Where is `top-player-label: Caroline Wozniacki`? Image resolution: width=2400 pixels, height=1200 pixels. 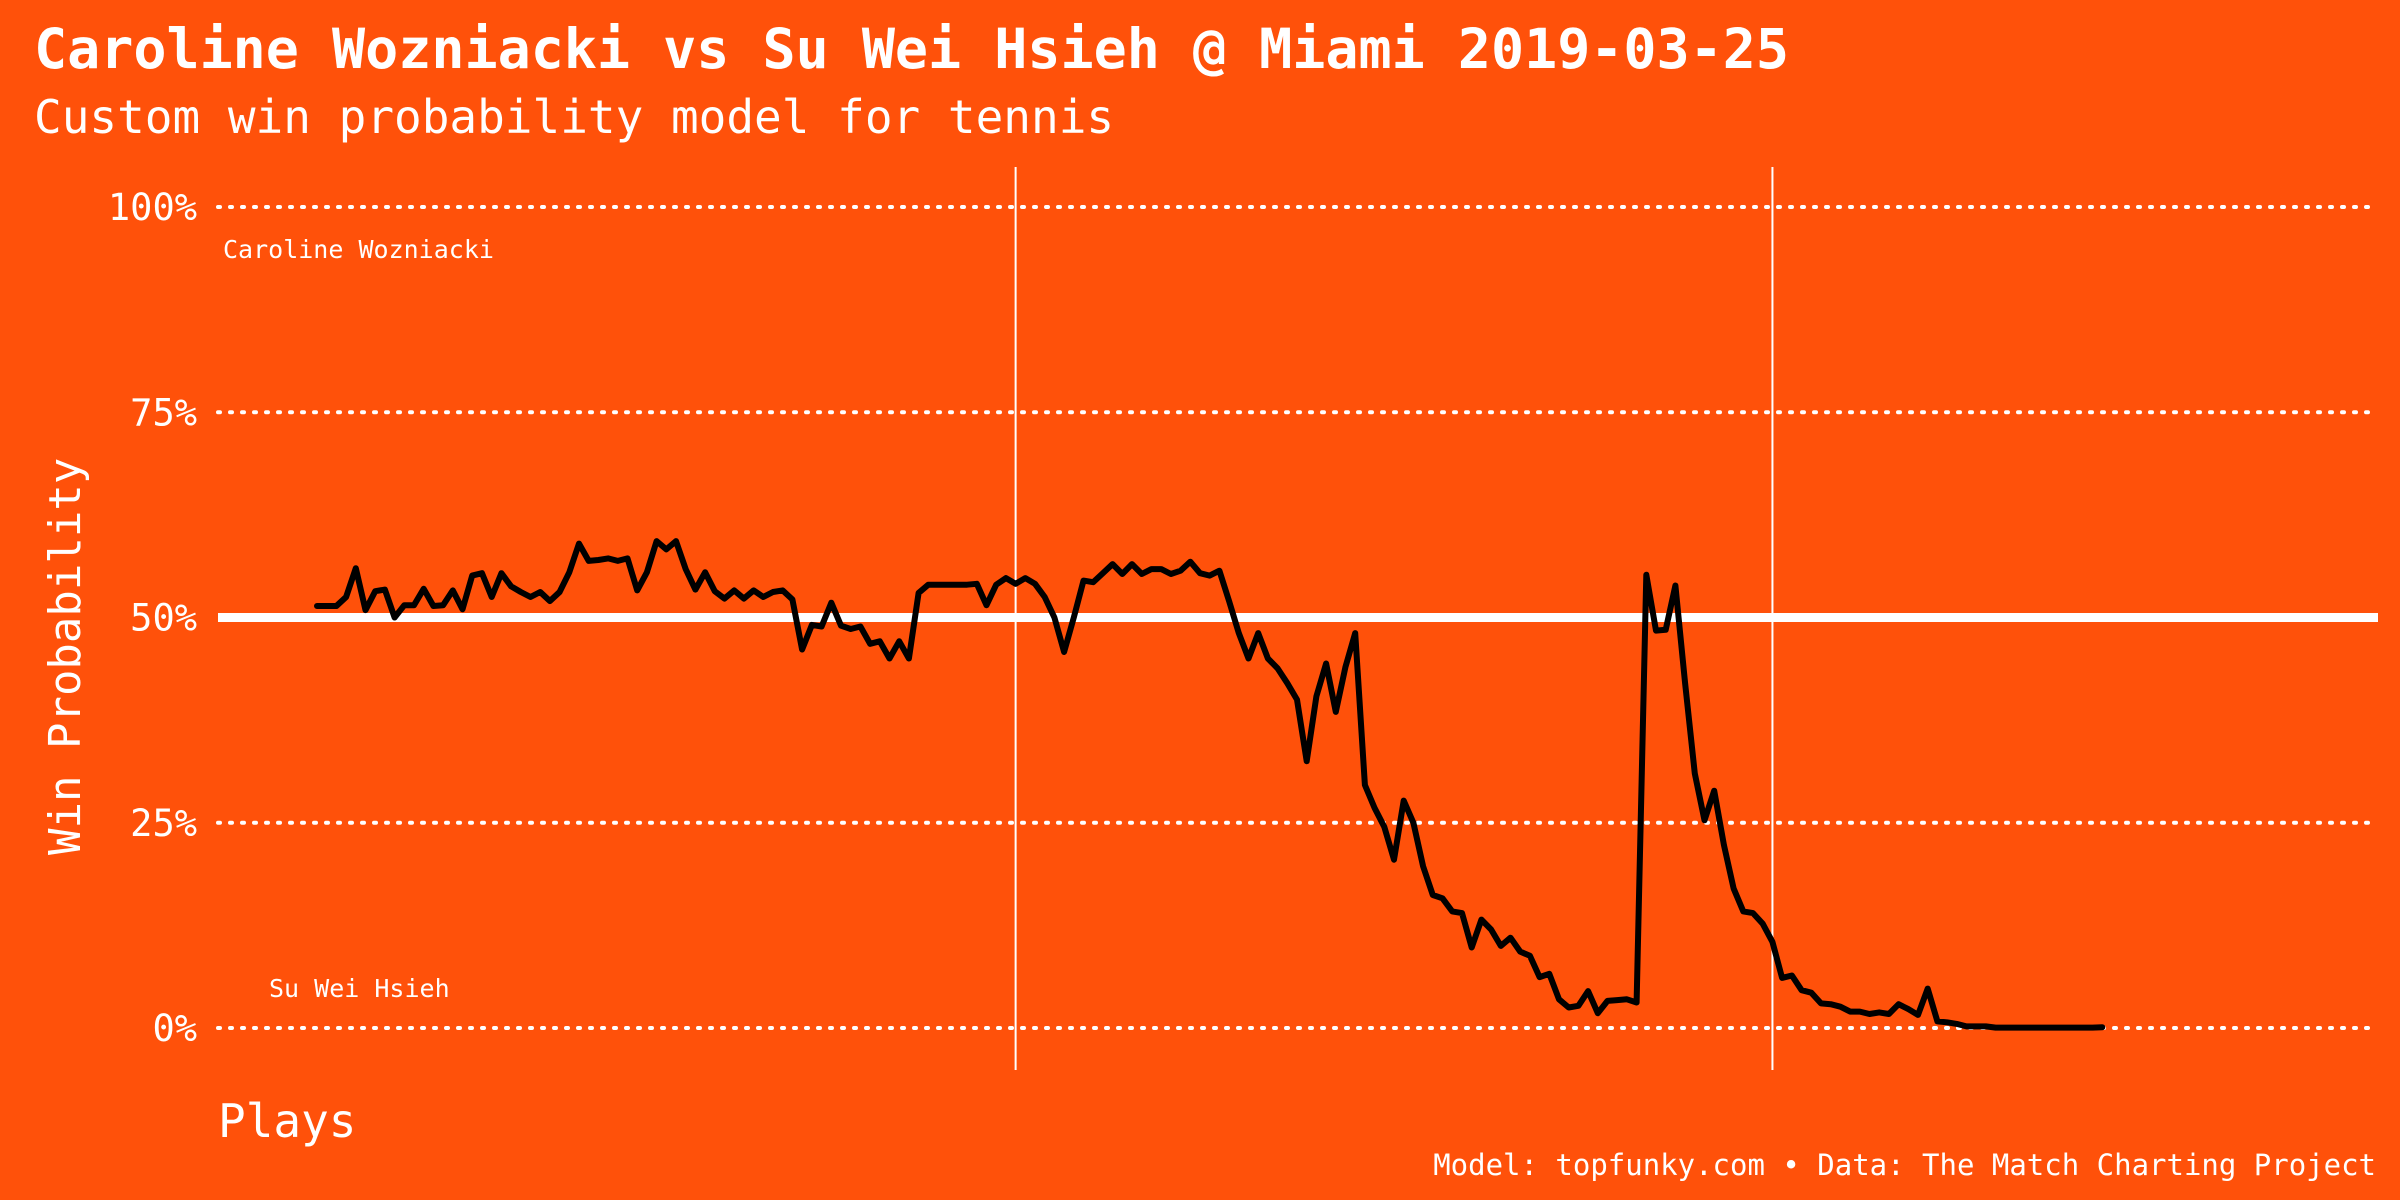 top-player-label: Caroline Wozniacki is located at coordinates (358, 249).